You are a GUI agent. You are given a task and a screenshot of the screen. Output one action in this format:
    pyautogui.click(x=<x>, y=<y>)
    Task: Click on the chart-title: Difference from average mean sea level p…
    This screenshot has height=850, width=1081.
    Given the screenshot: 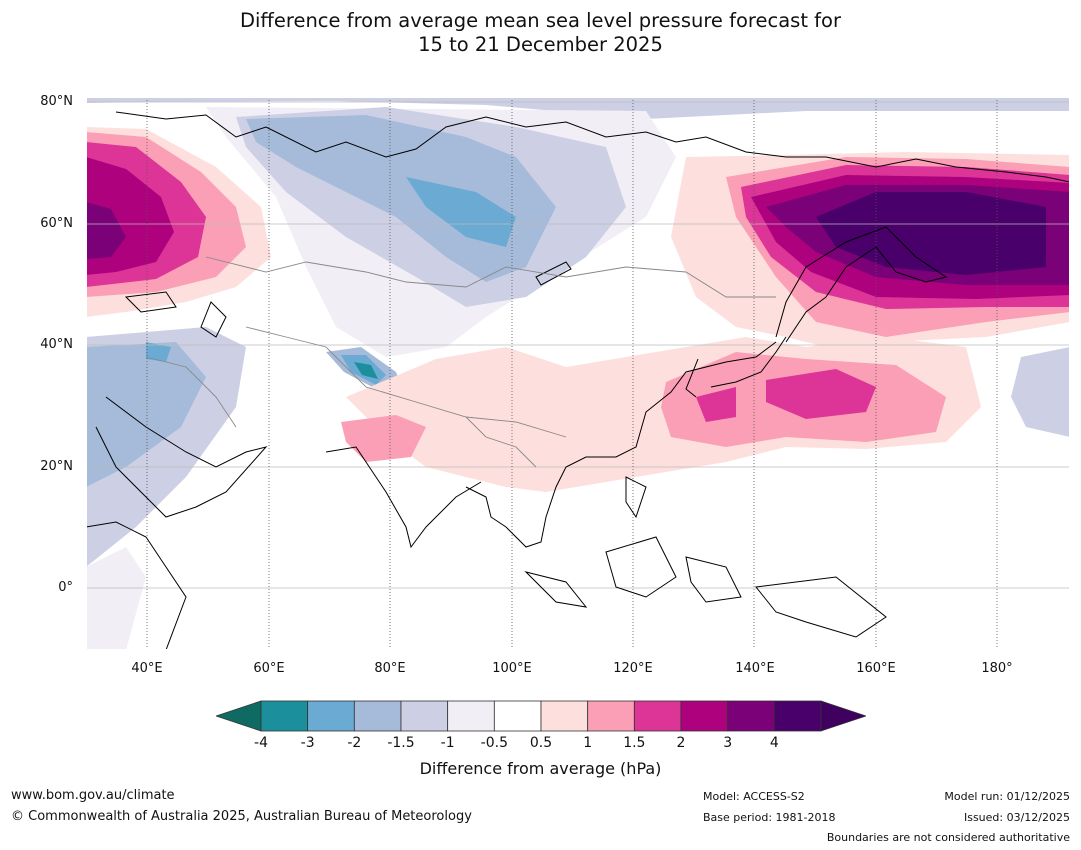 What is the action you would take?
    pyautogui.click(x=540, y=33)
    